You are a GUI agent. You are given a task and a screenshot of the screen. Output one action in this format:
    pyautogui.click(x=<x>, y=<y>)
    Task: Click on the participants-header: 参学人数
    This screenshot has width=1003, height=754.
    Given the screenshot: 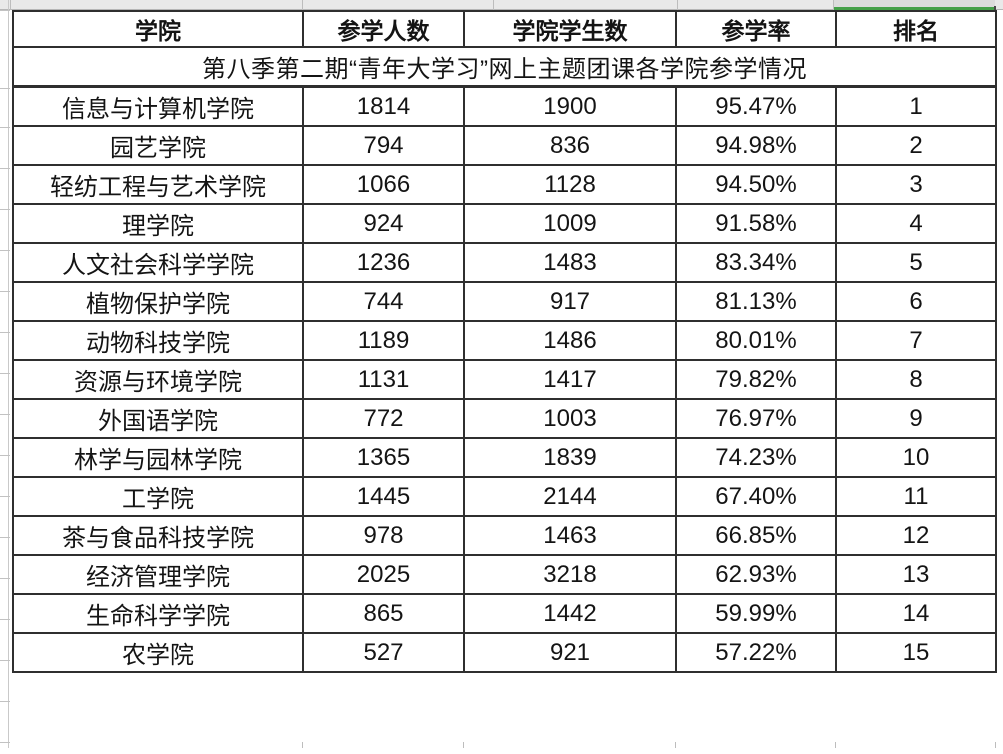 What is the action you would take?
    pyautogui.click(x=383, y=29)
    